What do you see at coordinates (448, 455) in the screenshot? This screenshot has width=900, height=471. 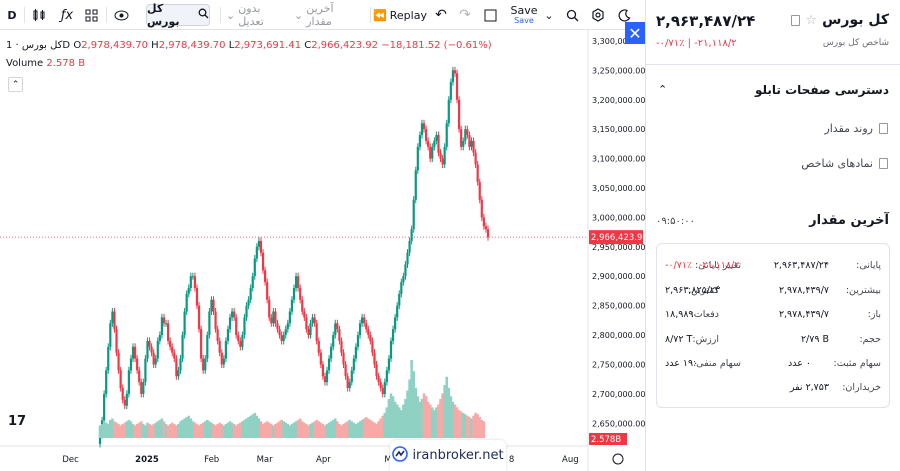 I see `watermark: iranbroker.net` at bounding box center [448, 455].